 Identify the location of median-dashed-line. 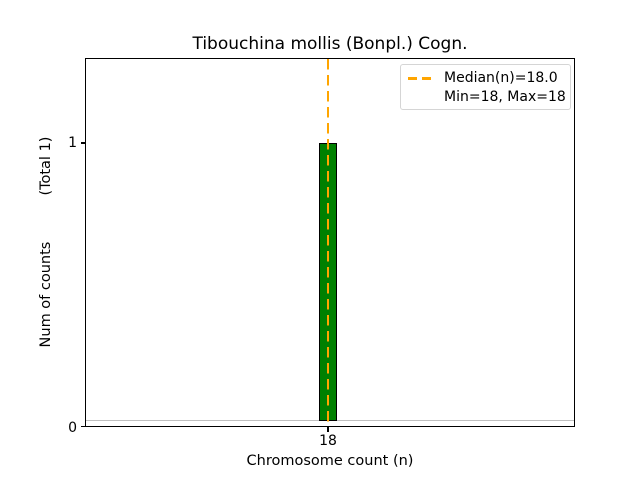
(328, 242).